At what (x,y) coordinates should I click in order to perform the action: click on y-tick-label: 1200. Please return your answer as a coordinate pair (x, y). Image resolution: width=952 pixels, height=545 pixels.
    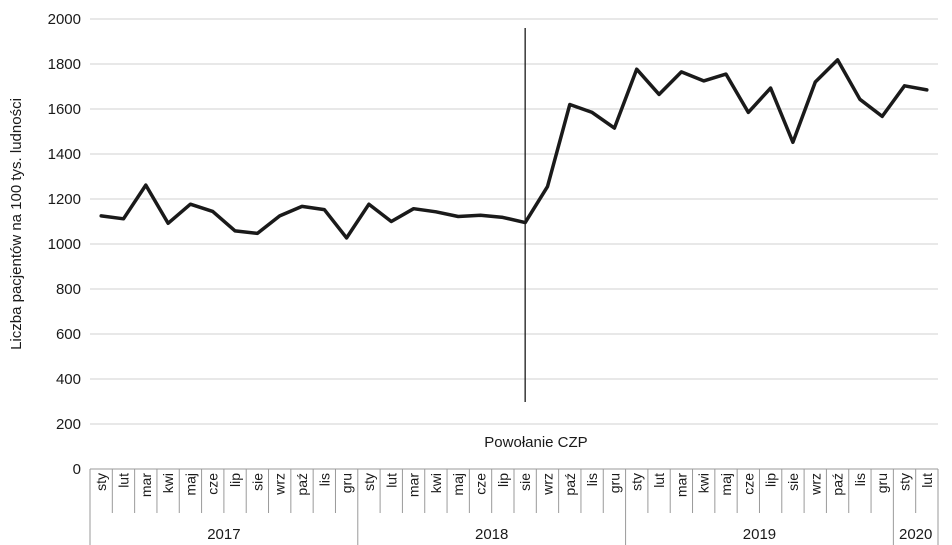
    Looking at the image, I should click on (64, 199).